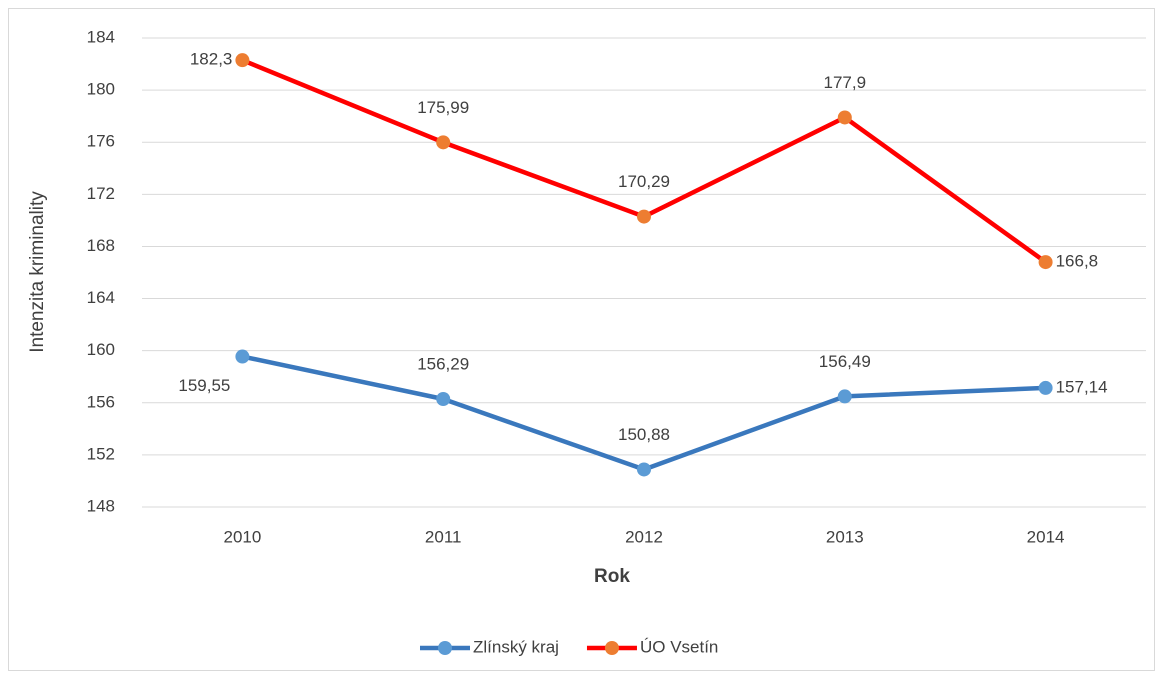  What do you see at coordinates (204, 385) in the screenshot?
I see `data-label: 159,55` at bounding box center [204, 385].